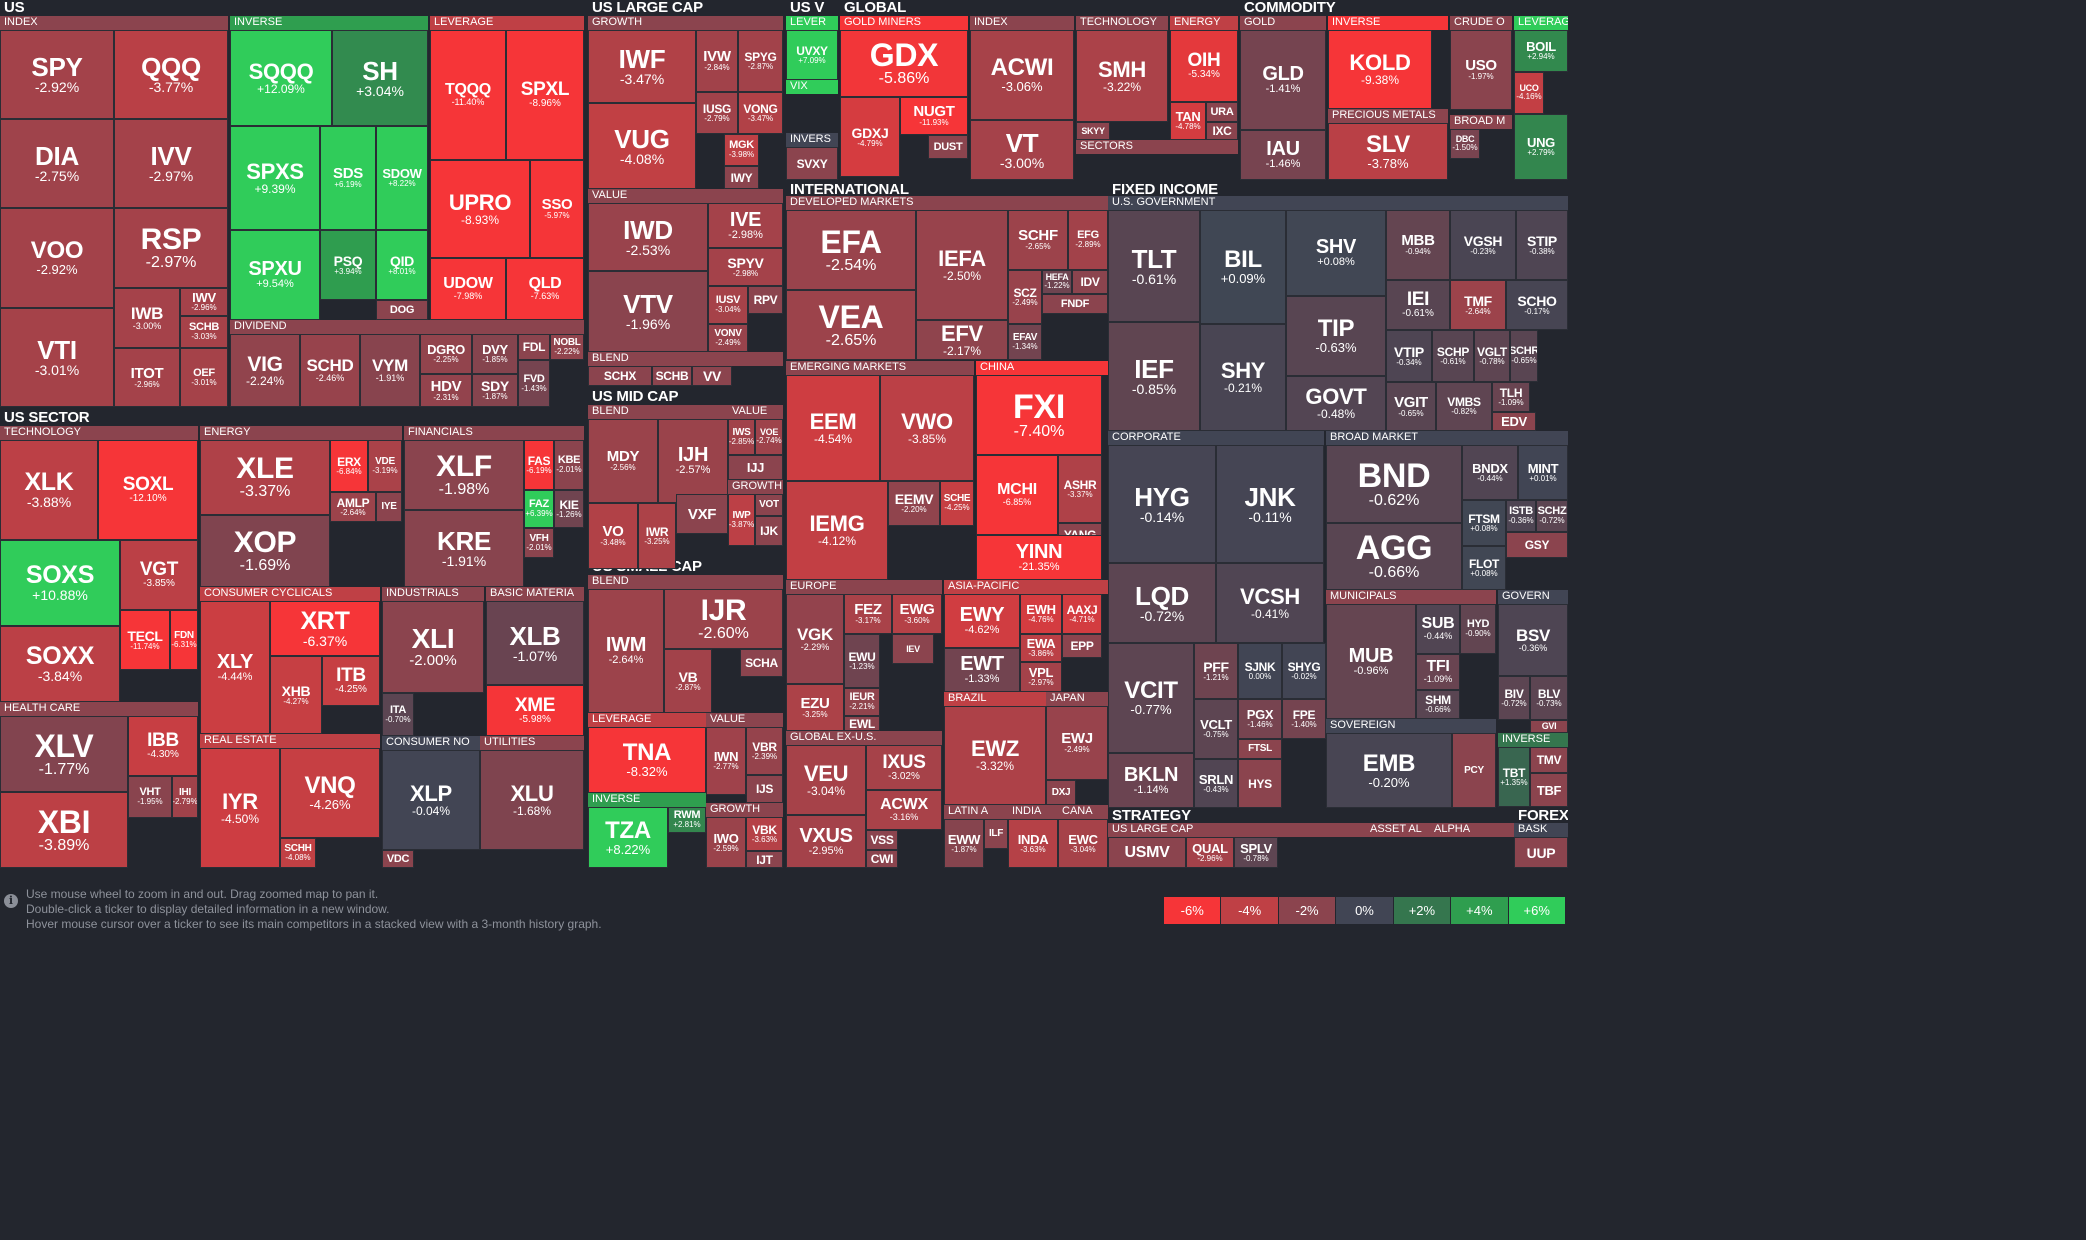 The height and width of the screenshot is (1240, 2086). Describe the element at coordinates (464, 475) in the screenshot. I see `ticker-tile-xlf: XLF -1.98%` at that location.